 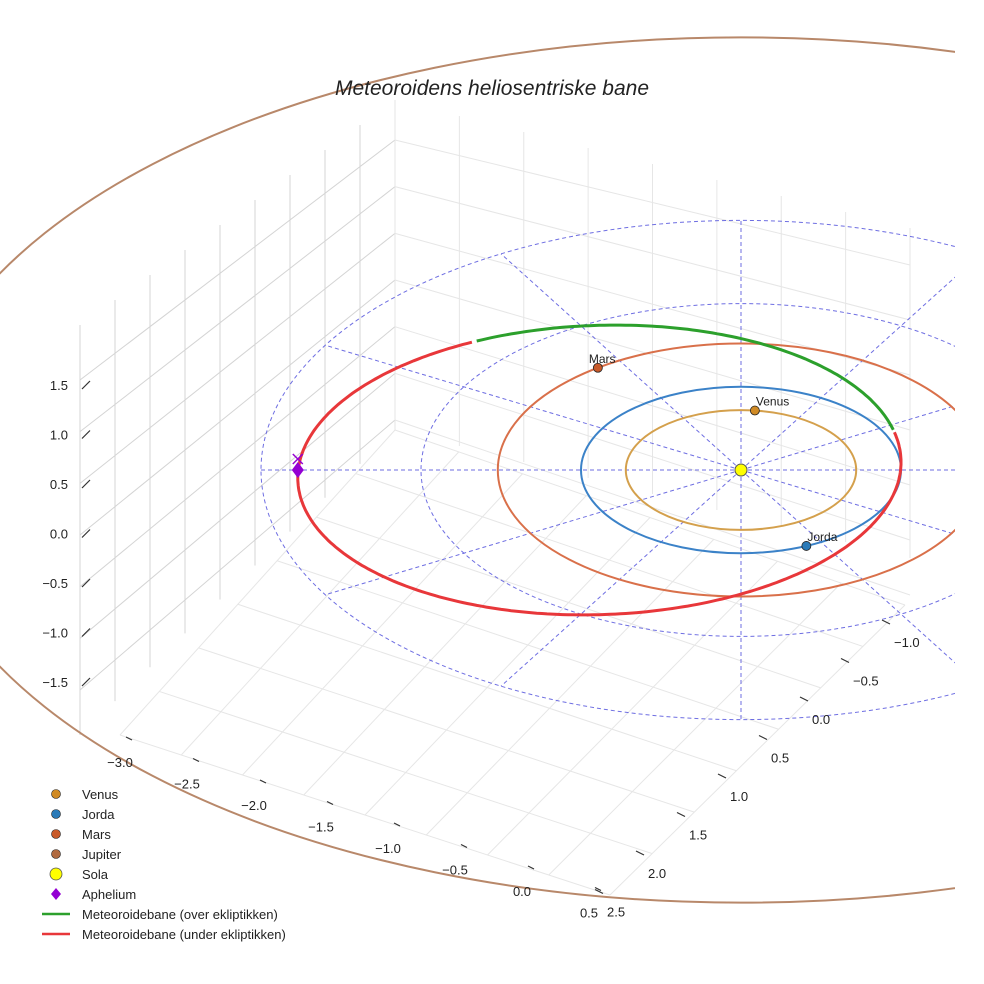 I want to click on meteoroid-orbit-above, so click(x=685, y=377).